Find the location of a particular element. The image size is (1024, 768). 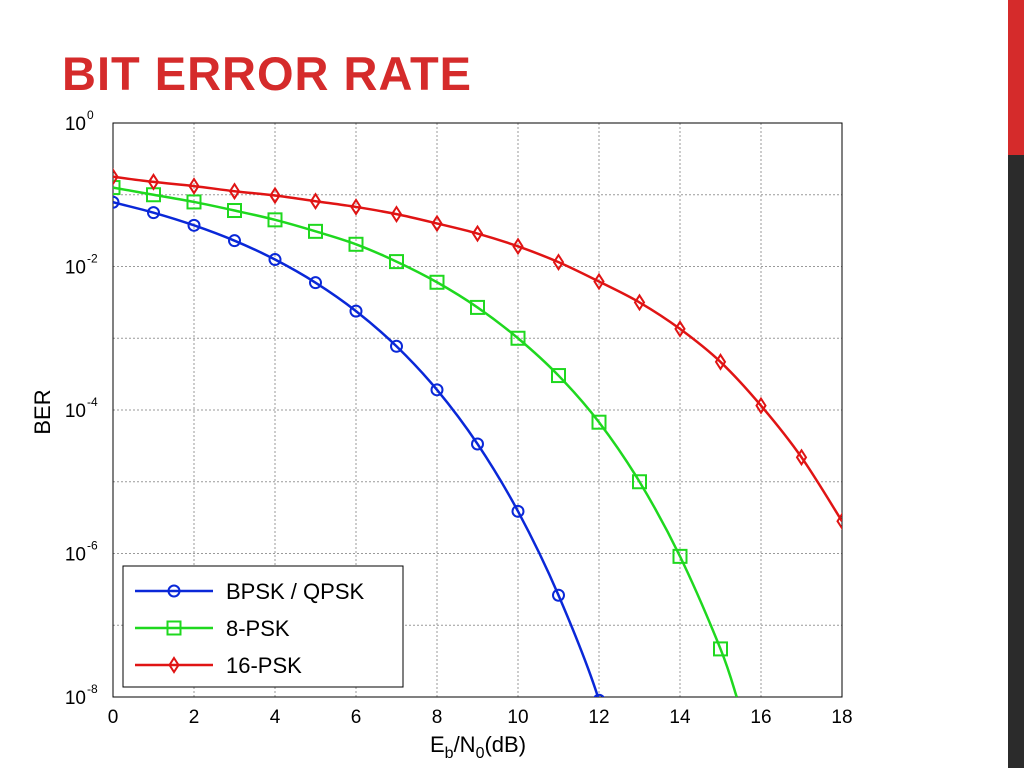

y-tick-label: 10 0 is located at coordinates (79, 121).